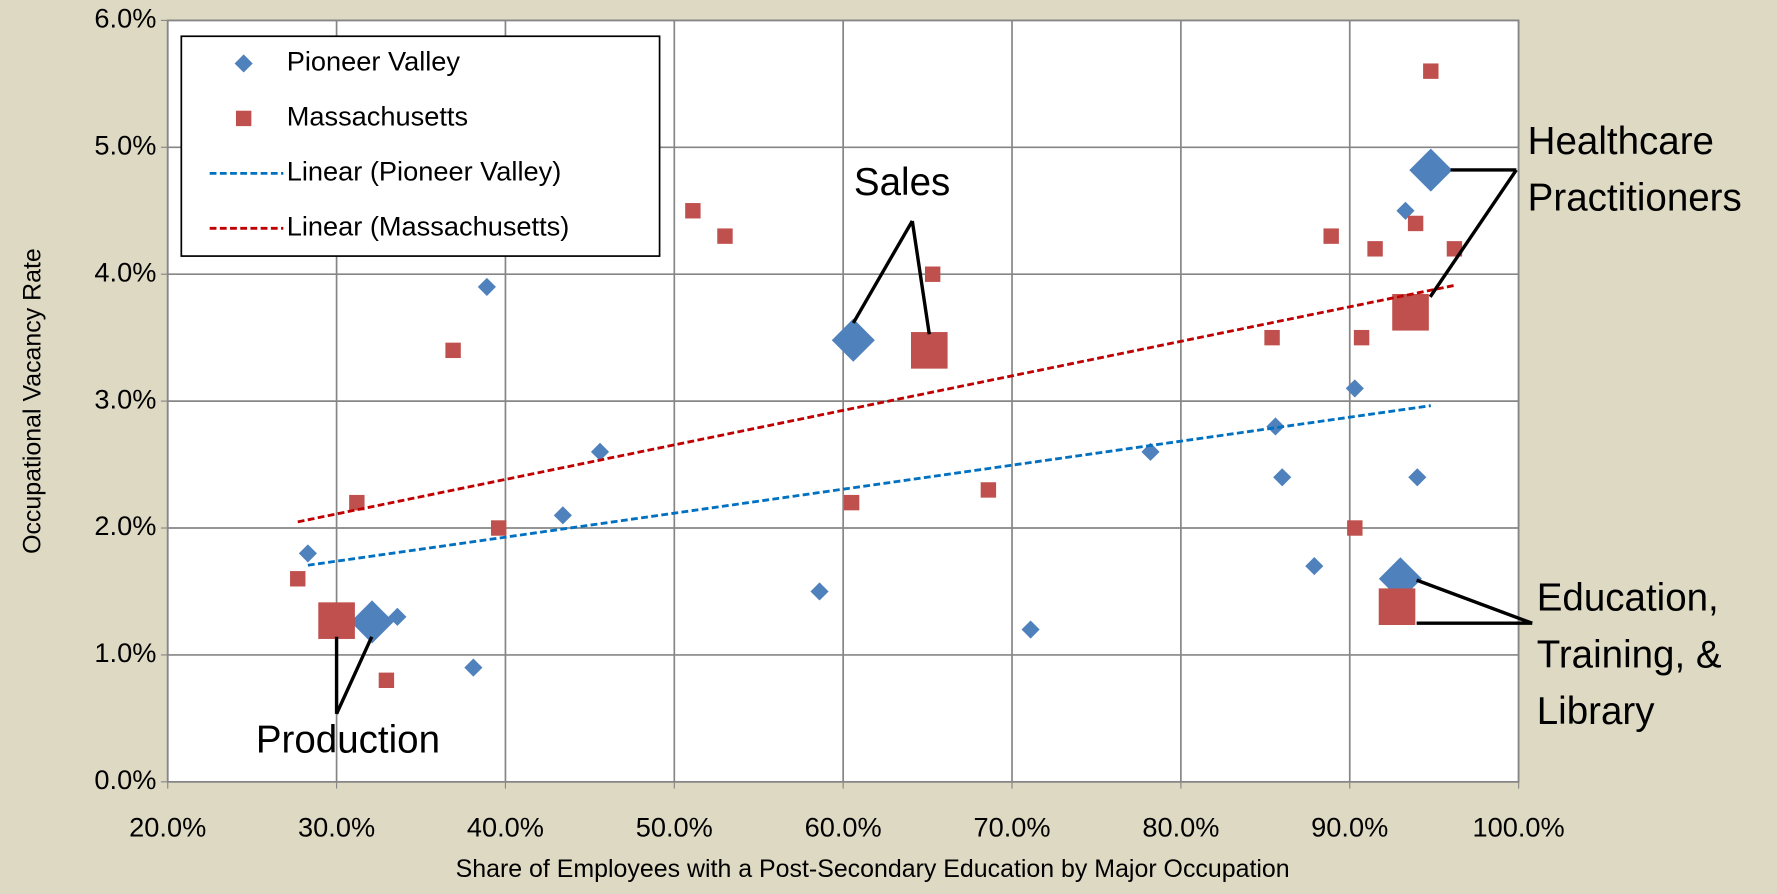 The height and width of the screenshot is (894, 1777). I want to click on annotation: Training, &, so click(1629, 654).